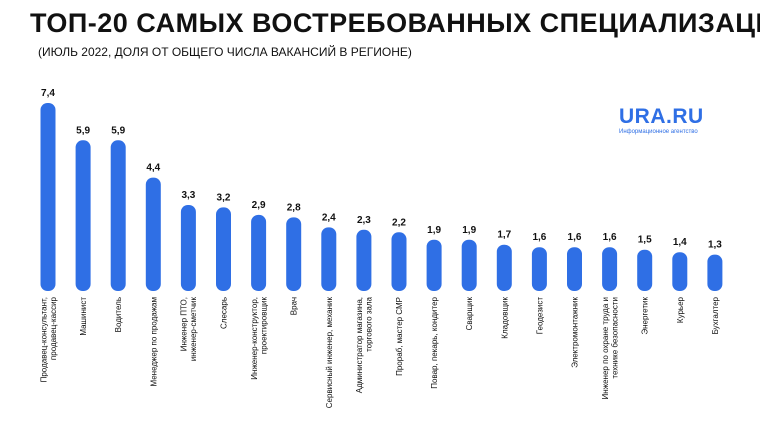 Image resolution: width=760 pixels, height=428 pixels. What do you see at coordinates (254, 338) in the screenshot?
I see `category-label-line: Инженер-конструктор,` at bounding box center [254, 338].